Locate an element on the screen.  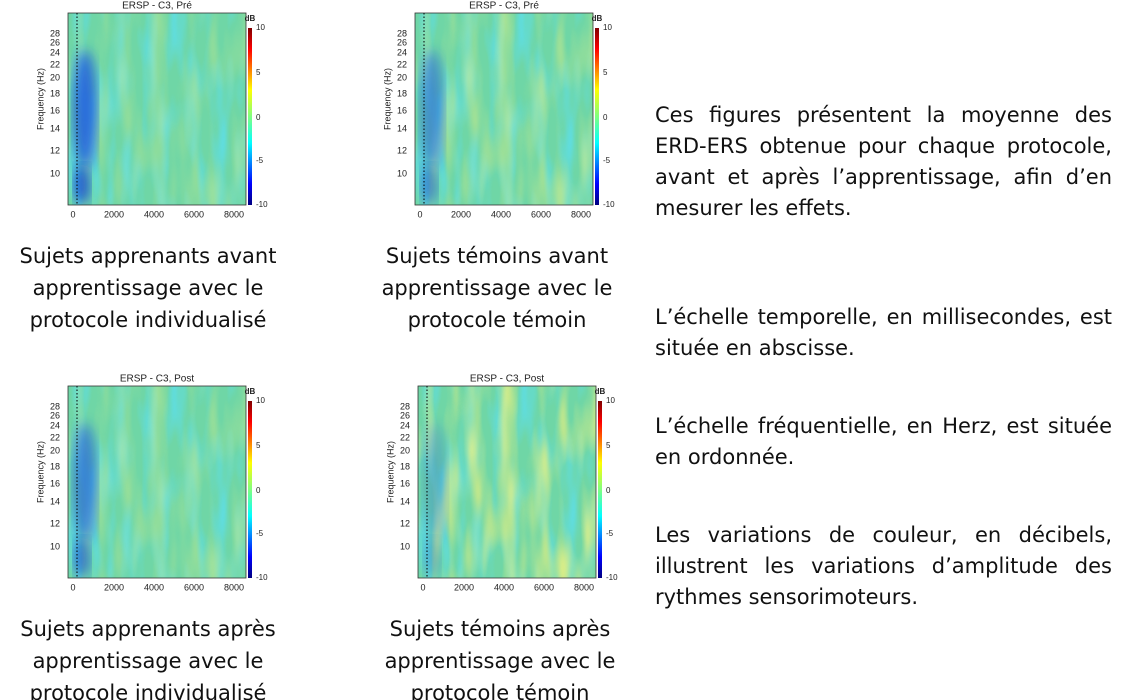
caption-line: Sujets apprenants après is located at coordinates (148, 629).